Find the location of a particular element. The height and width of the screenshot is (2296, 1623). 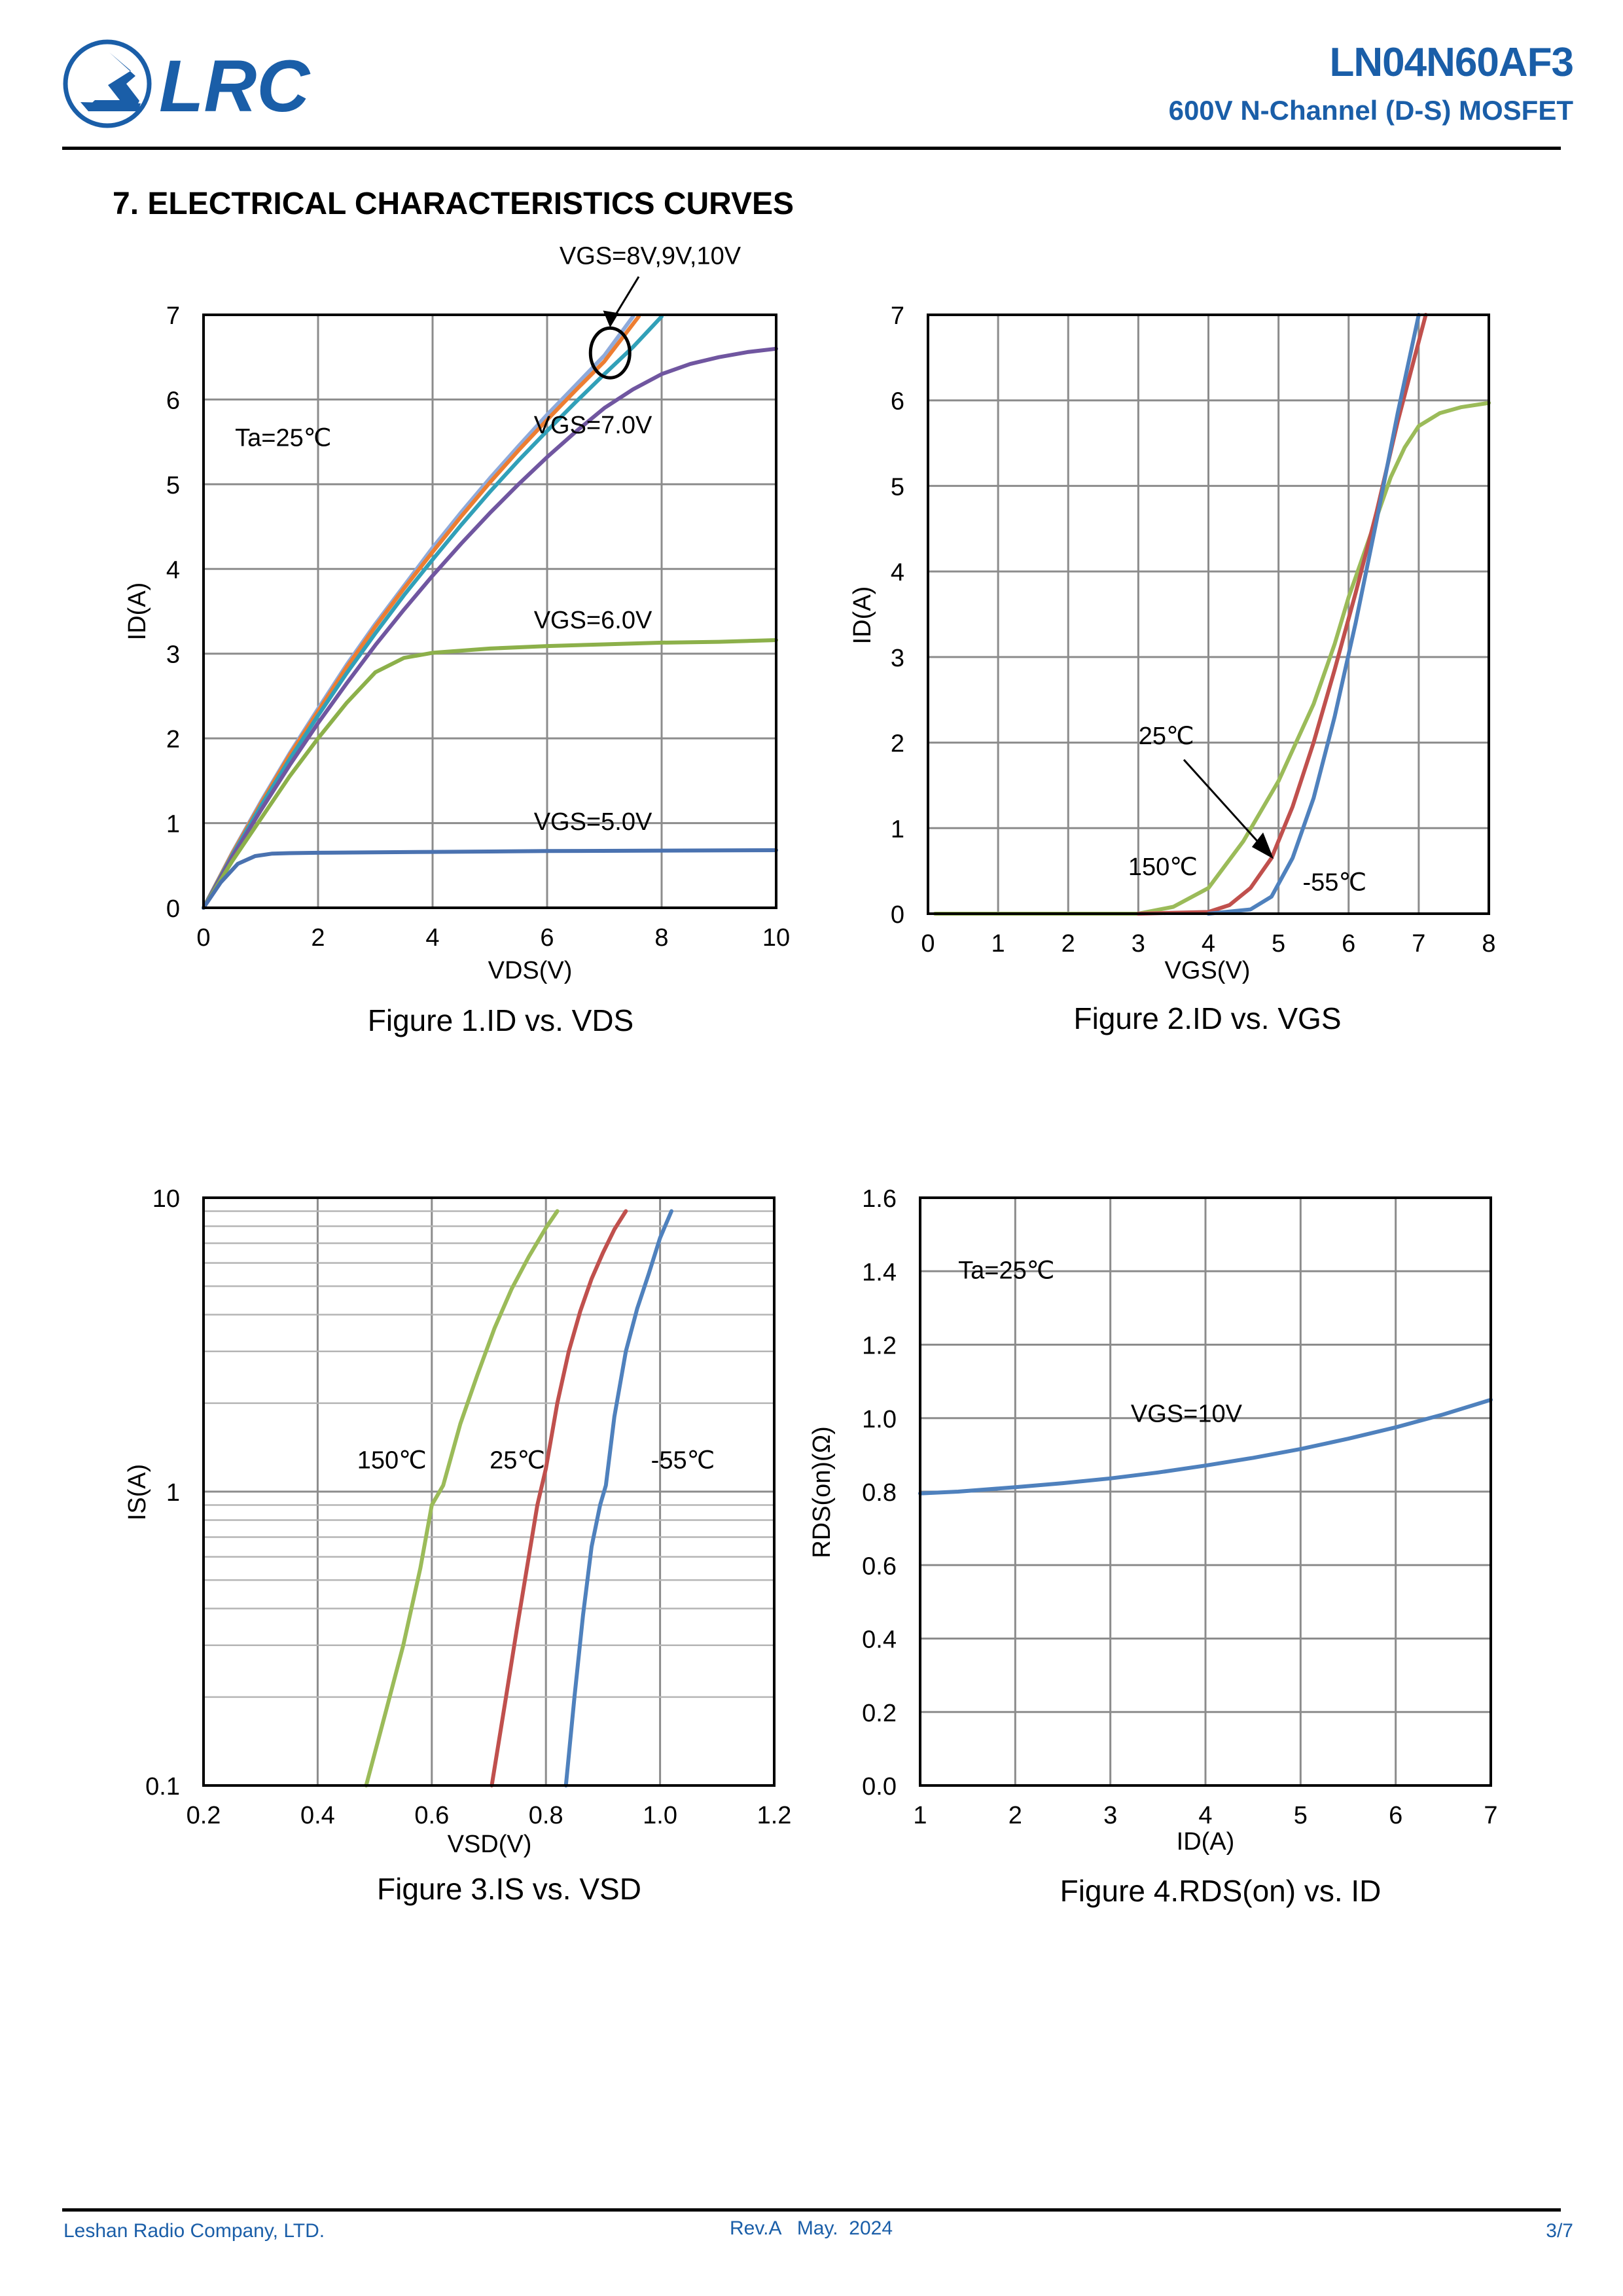

callout-ellipse is located at coordinates (610, 353).